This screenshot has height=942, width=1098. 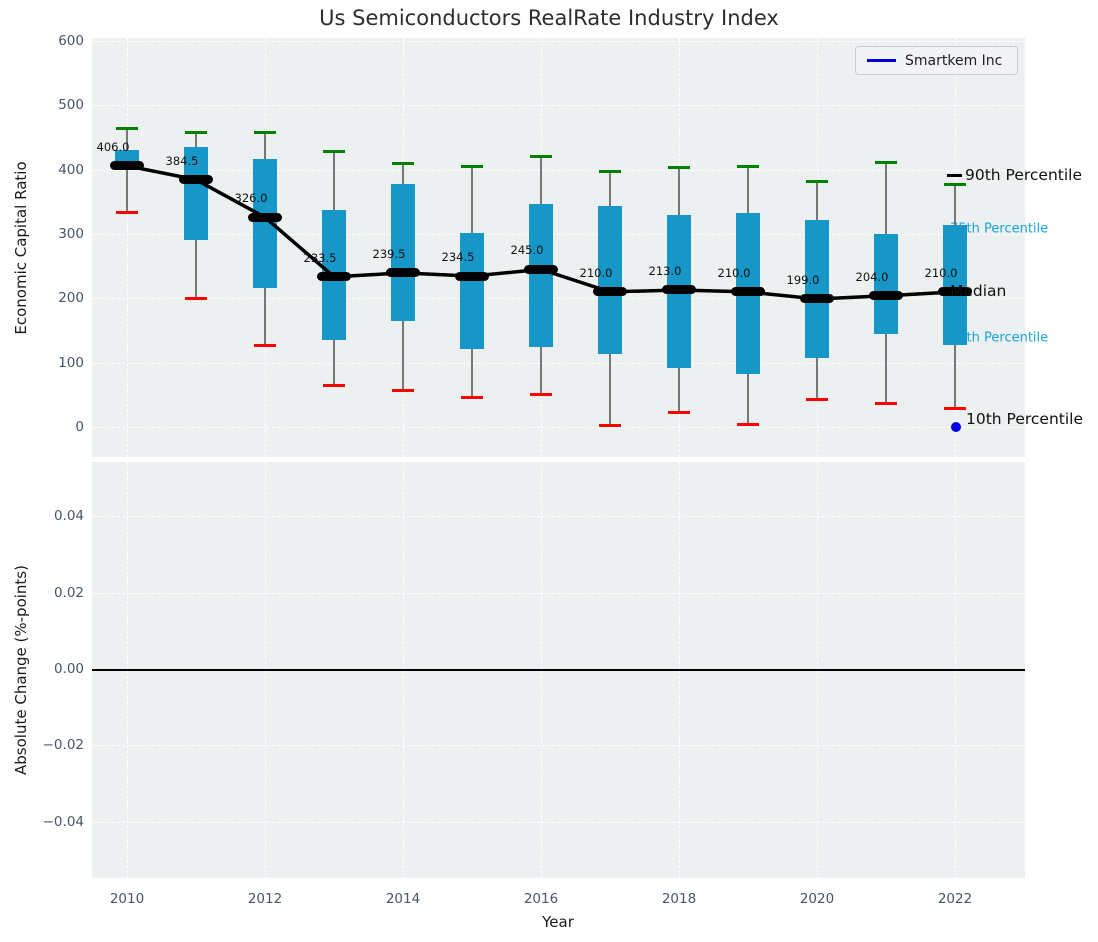 What do you see at coordinates (265, 899) in the screenshot?
I see `x-tick-label: 2012` at bounding box center [265, 899].